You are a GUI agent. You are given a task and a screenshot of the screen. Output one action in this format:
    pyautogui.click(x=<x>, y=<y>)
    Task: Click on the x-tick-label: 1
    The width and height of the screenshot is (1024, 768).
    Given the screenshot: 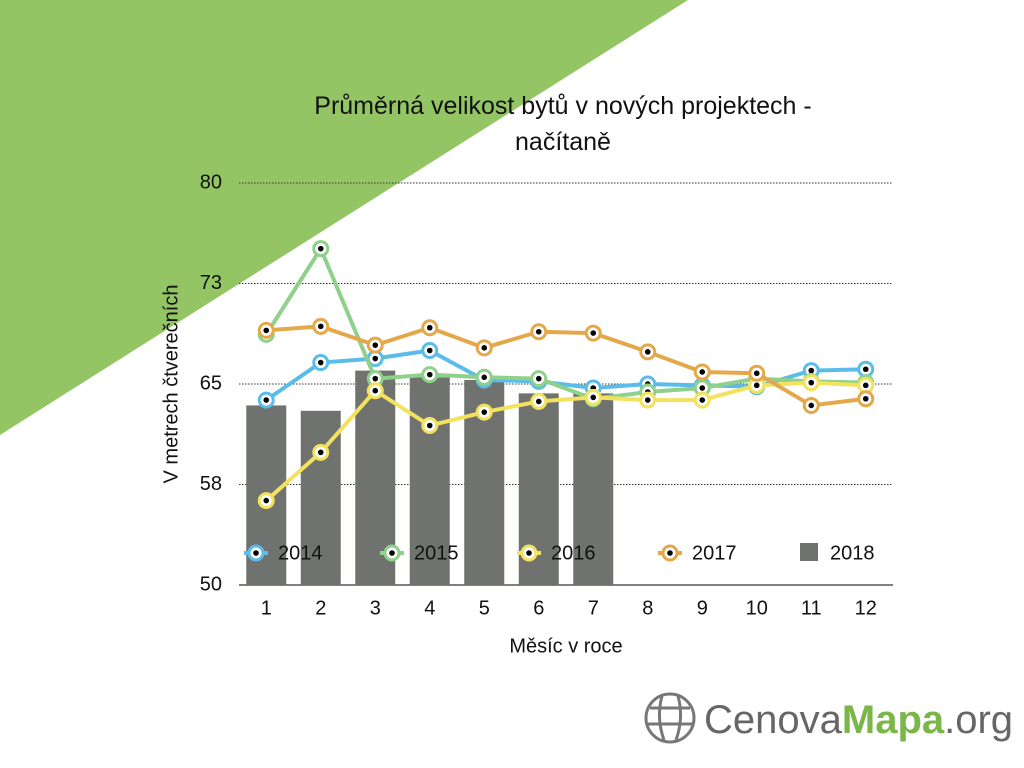 What is the action you would take?
    pyautogui.click(x=266, y=608)
    